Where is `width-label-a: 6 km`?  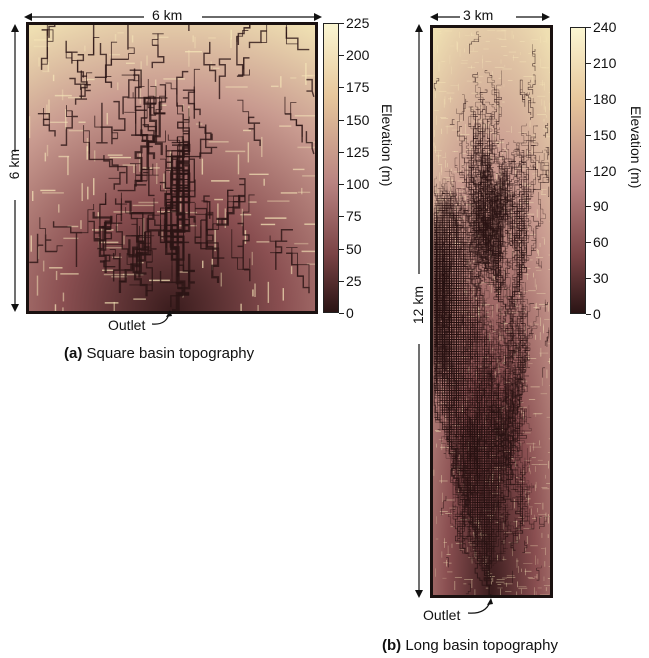
width-label-a: 6 km is located at coordinates (167, 15).